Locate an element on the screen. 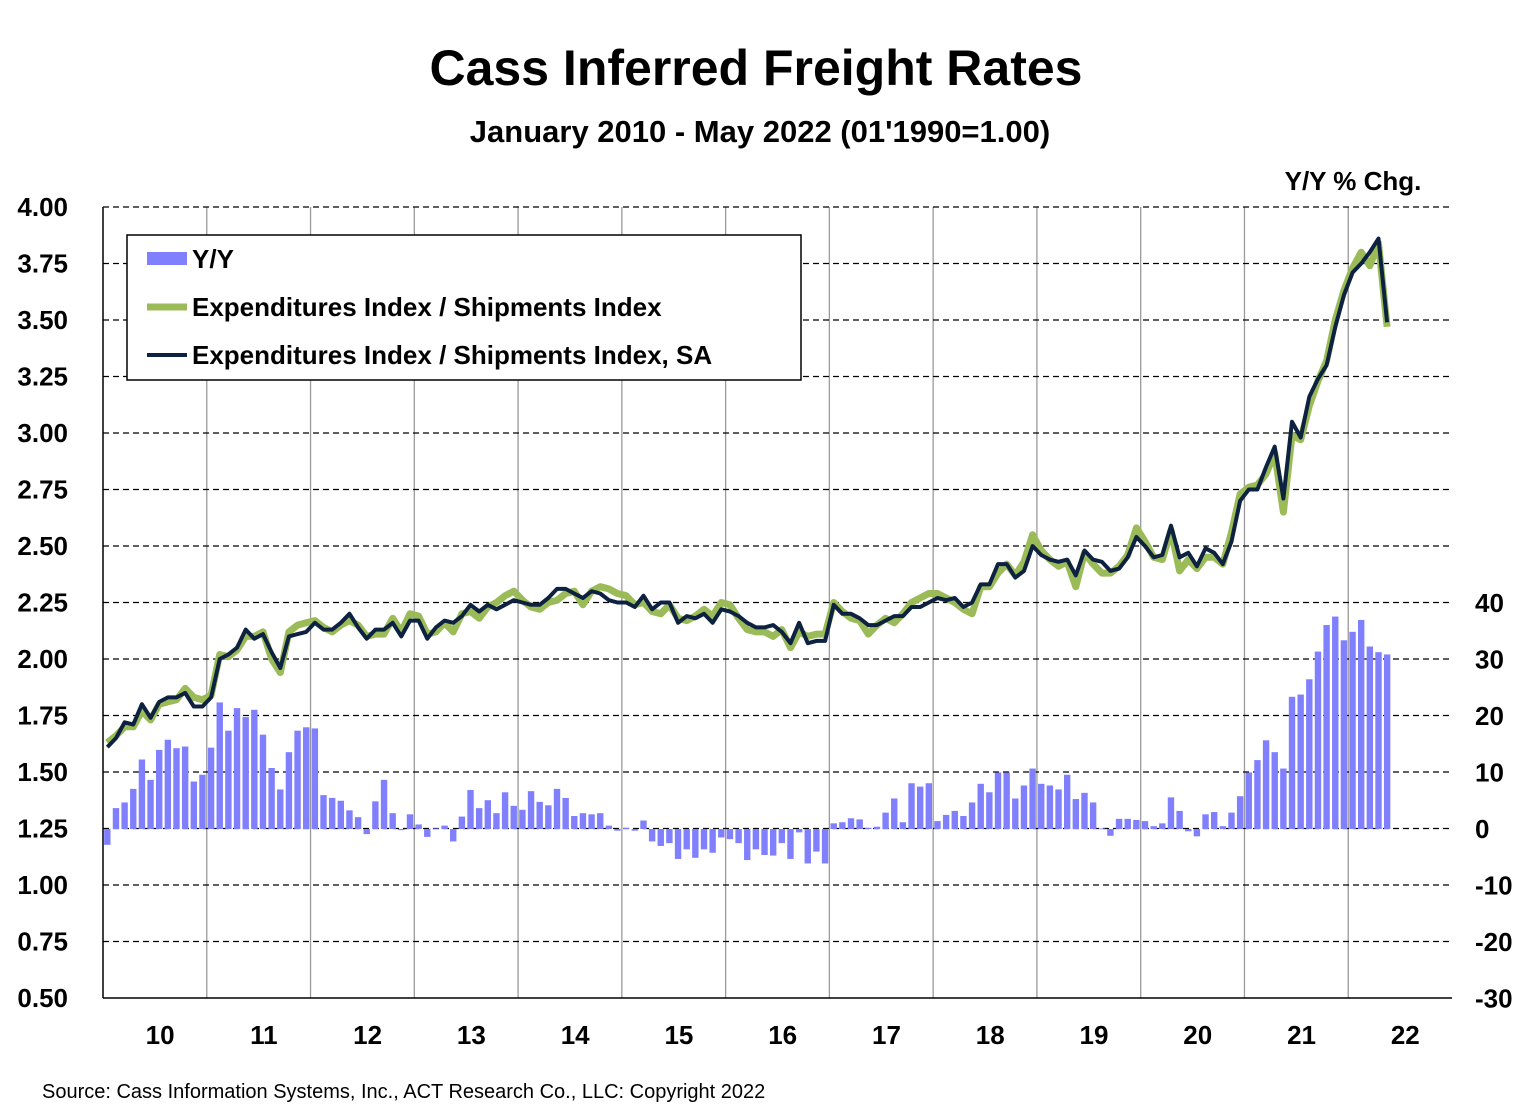  legend-label-nsa: Expenditures Index / Shipments Index is located at coordinates (427, 307).